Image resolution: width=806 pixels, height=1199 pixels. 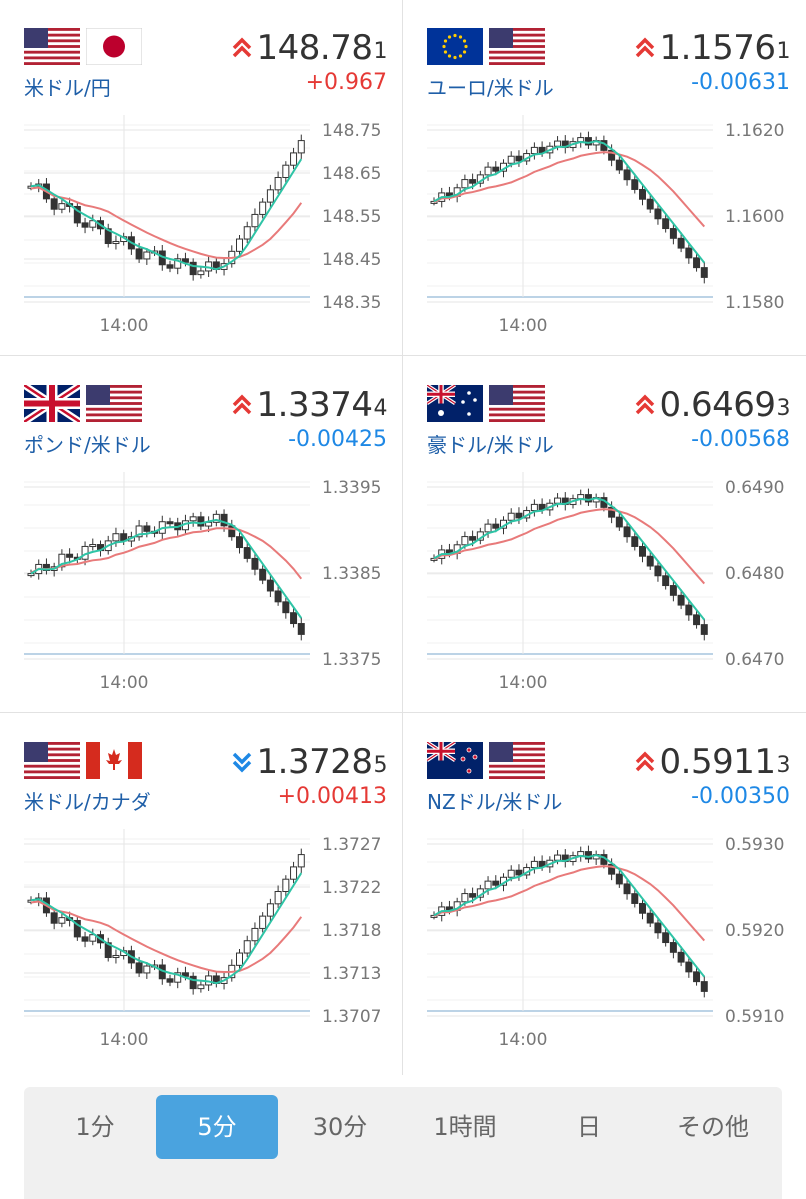 I want to click on slow-ma-line, so click(x=569, y=903).